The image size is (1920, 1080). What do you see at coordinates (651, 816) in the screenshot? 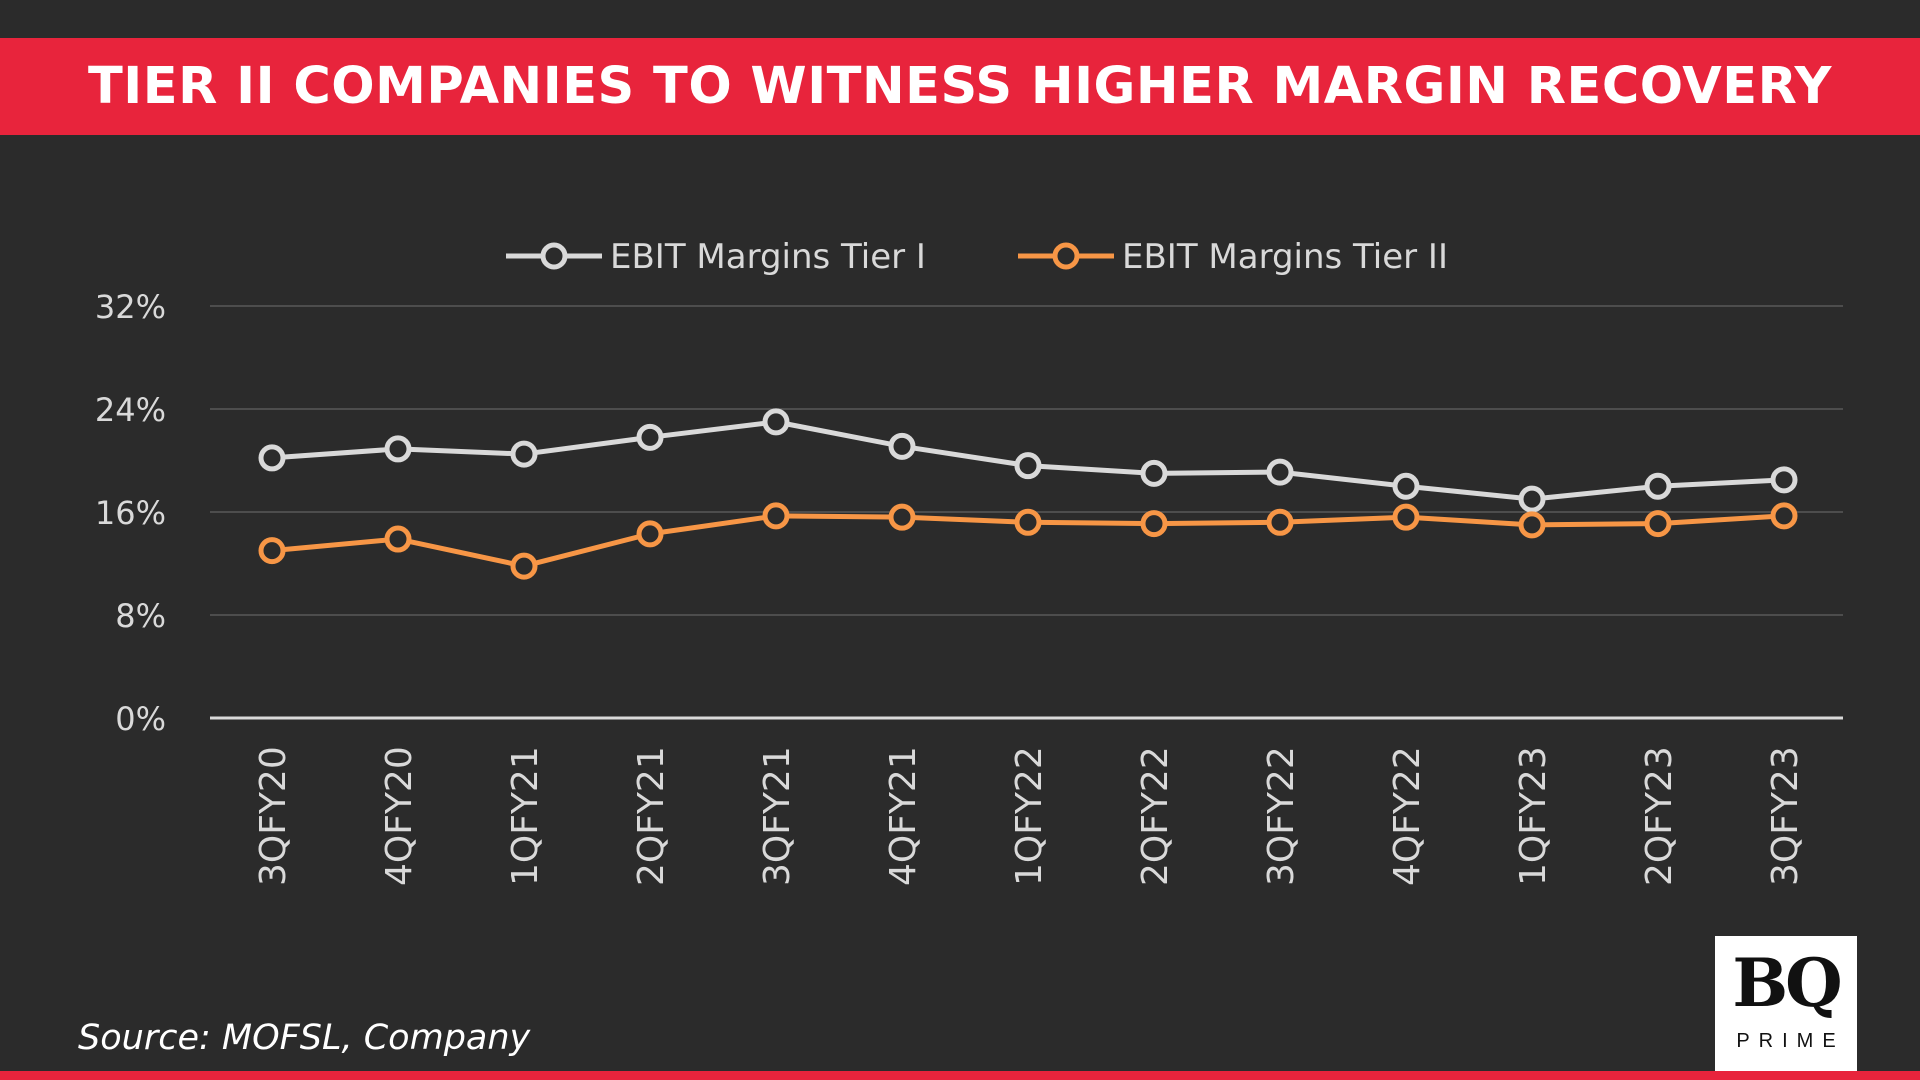
I see `x-tick-label: 2QFY21` at bounding box center [651, 816].